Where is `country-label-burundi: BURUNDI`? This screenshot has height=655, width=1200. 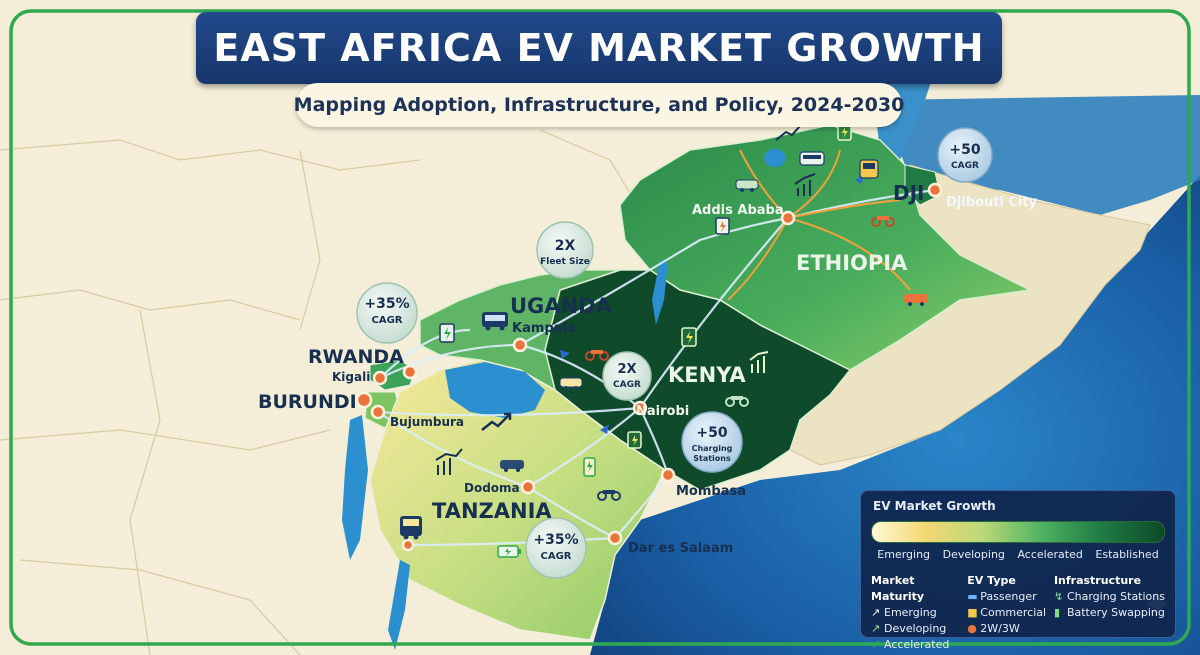
country-label-burundi: BURUNDI is located at coordinates (307, 402).